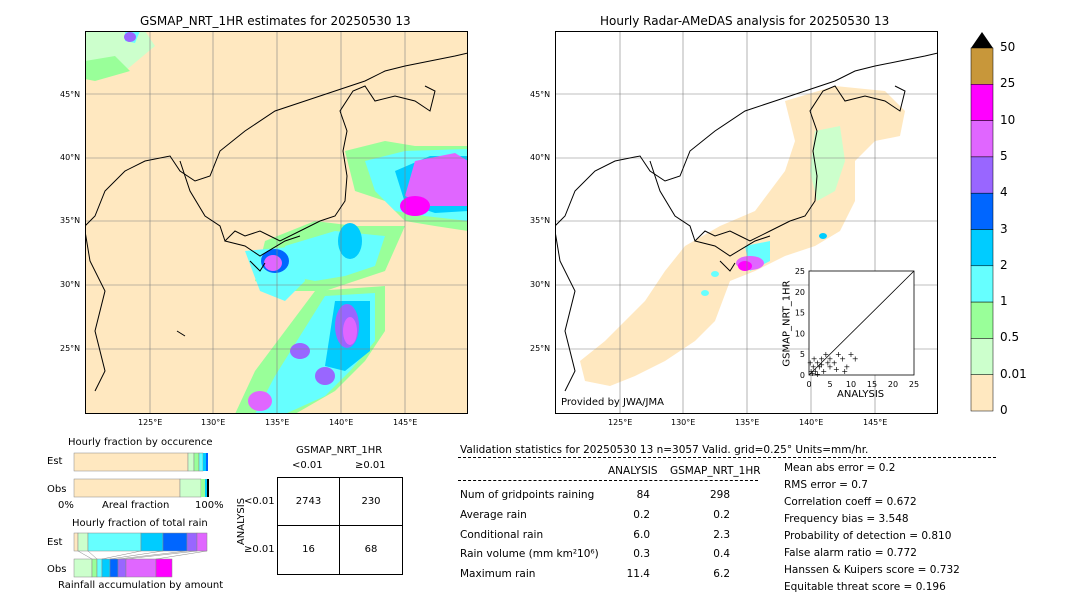 The image size is (1080, 612). What do you see at coordinates (141, 585) in the screenshot?
I see `total-rain-footer: Rainfall accumulation by amount` at bounding box center [141, 585].